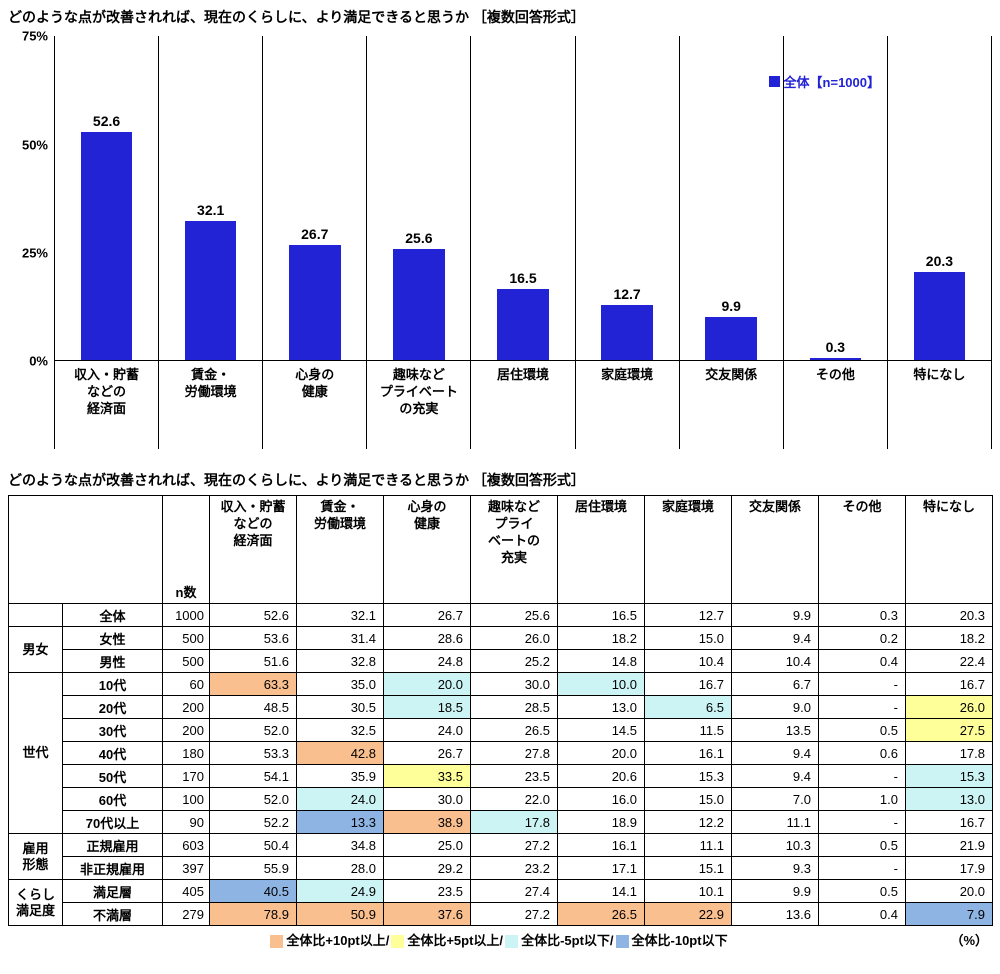  I want to click on bar-zone: 0.3, so click(835, 199).